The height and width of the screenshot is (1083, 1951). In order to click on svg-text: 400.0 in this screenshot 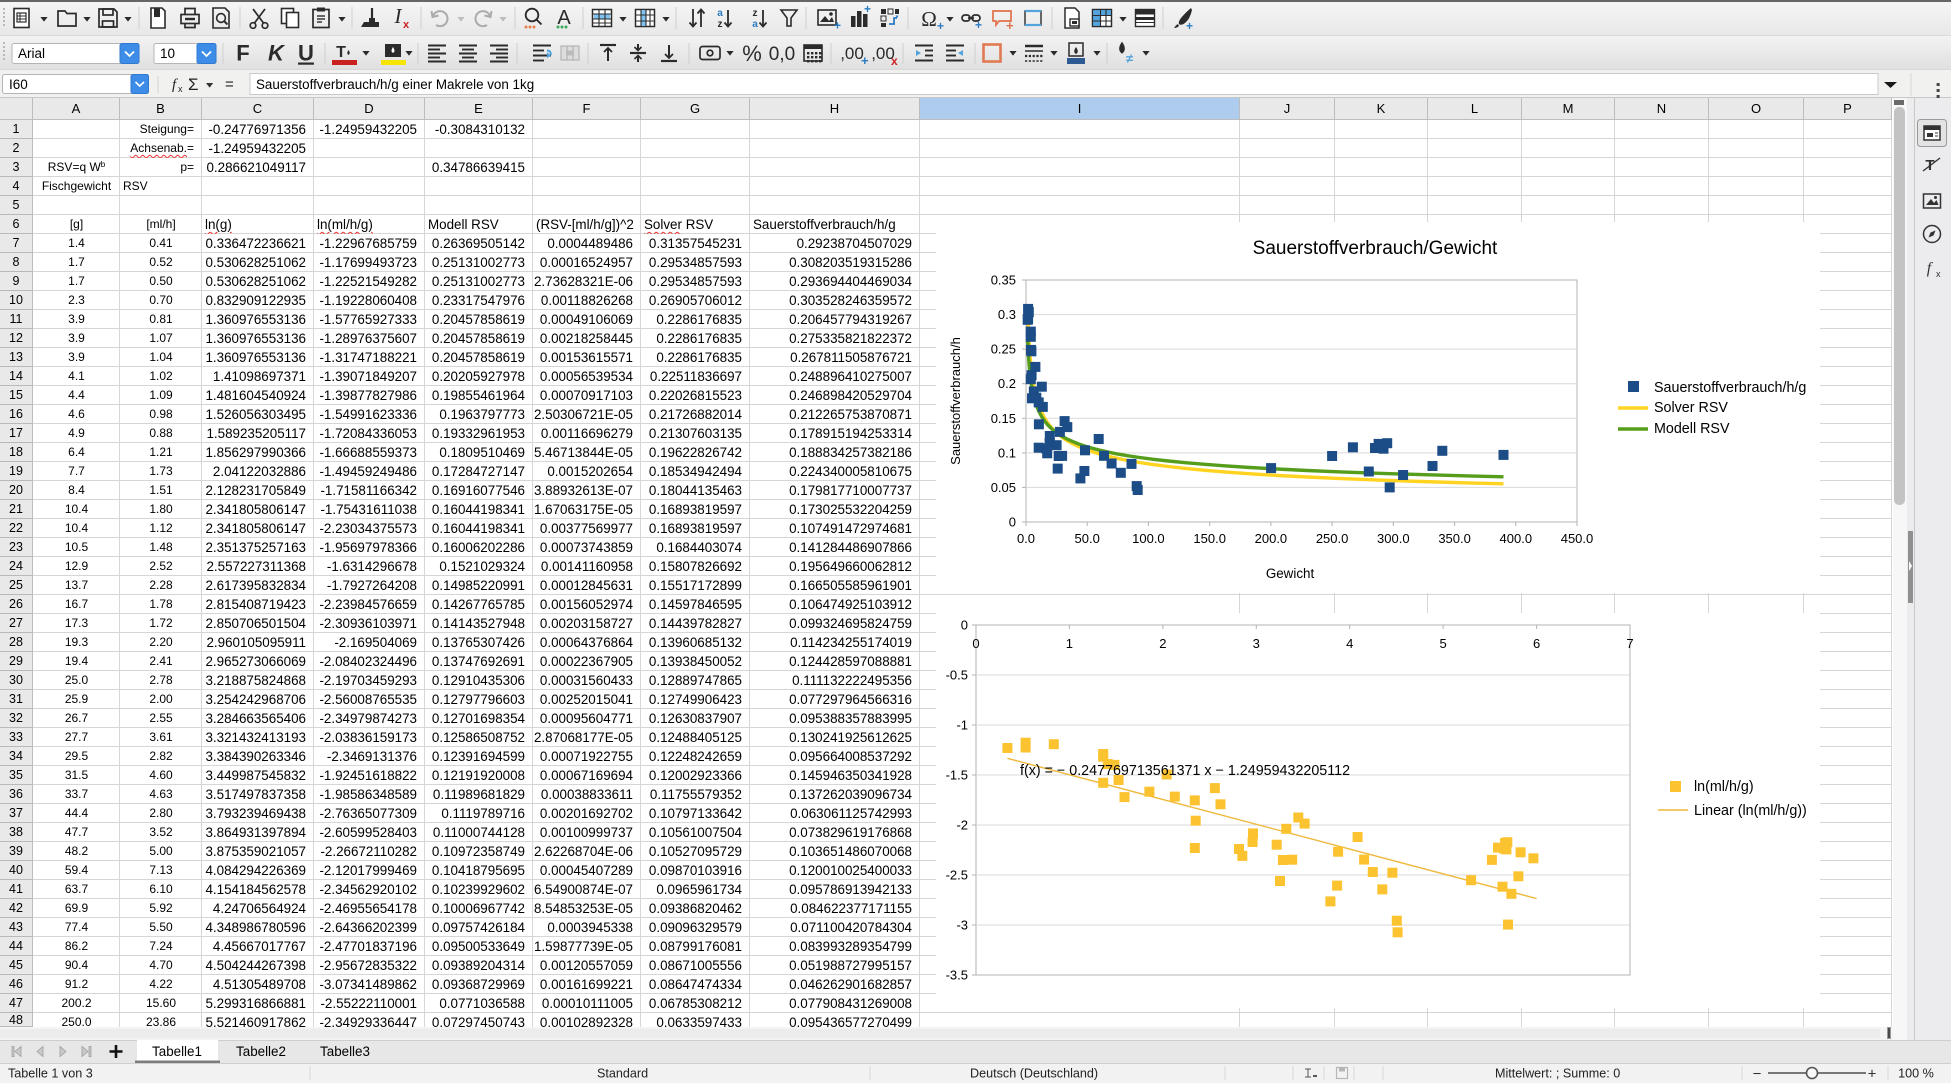, I will do `click(1516, 538)`.